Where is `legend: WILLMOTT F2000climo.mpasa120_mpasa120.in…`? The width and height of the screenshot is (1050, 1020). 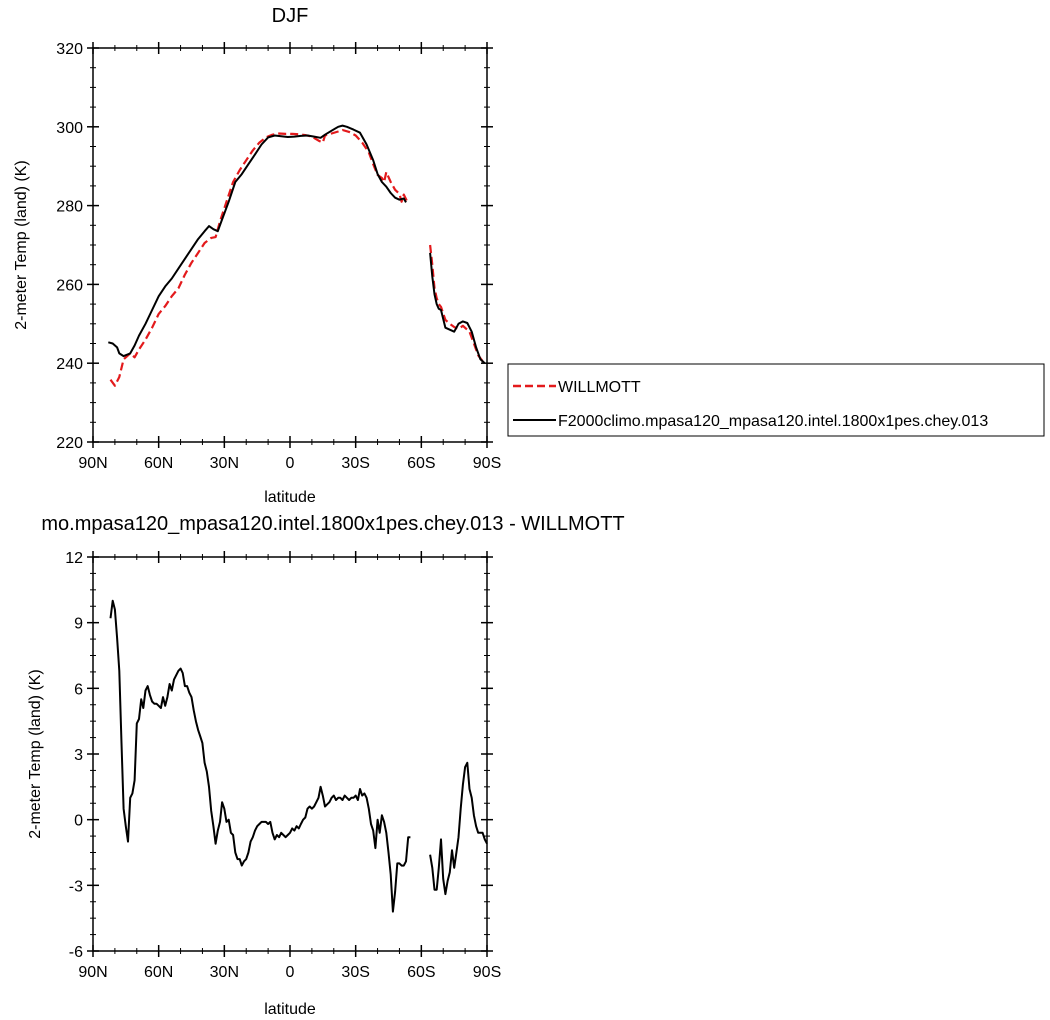
legend: WILLMOTT F2000climo.mpasa120_mpasa120.in… is located at coordinates (776, 400).